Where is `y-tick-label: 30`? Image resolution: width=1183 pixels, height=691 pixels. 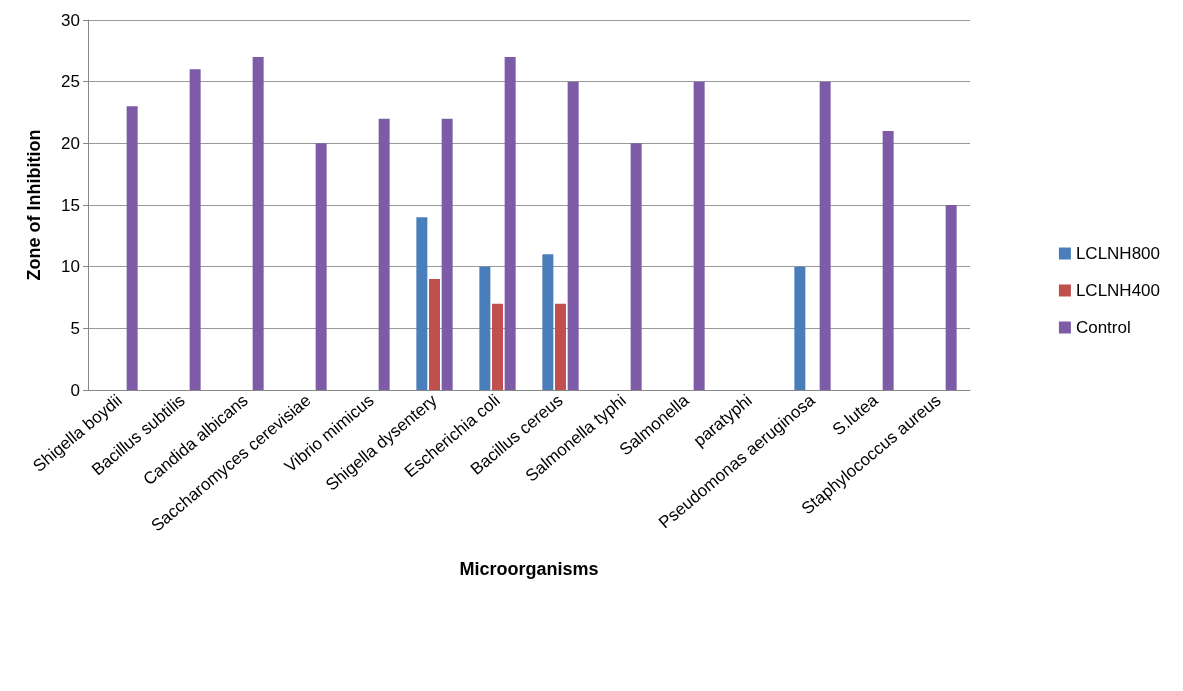 y-tick-label: 30 is located at coordinates (70, 20).